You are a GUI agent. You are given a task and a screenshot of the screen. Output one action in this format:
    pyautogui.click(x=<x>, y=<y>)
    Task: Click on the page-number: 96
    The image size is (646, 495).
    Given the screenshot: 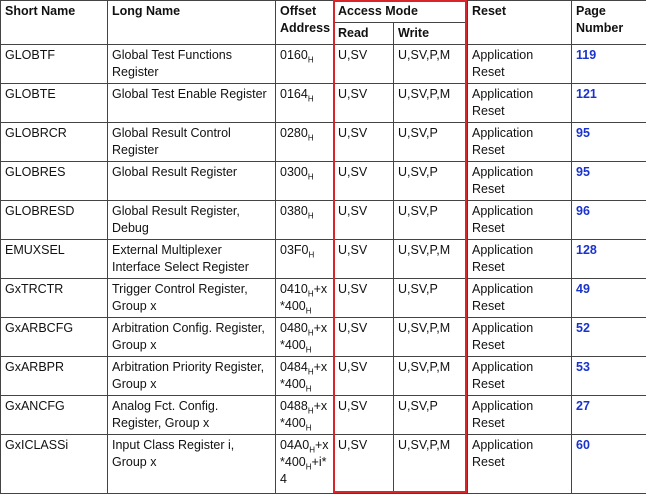 What is the action you would take?
    pyautogui.click(x=608, y=220)
    